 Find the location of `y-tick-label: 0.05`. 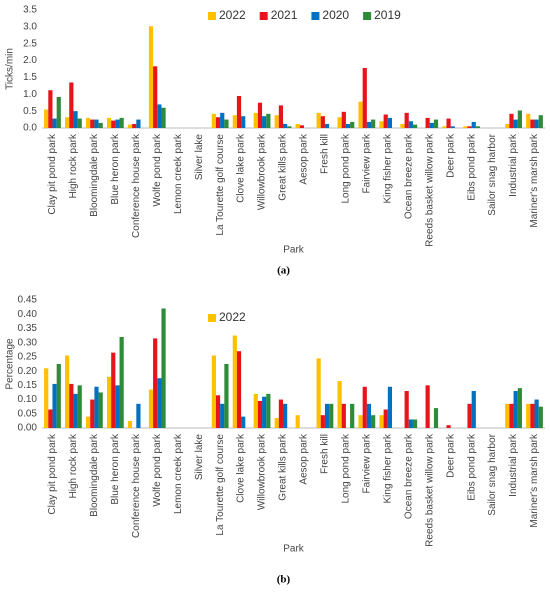

y-tick-label: 0.05 is located at coordinates (28, 413).